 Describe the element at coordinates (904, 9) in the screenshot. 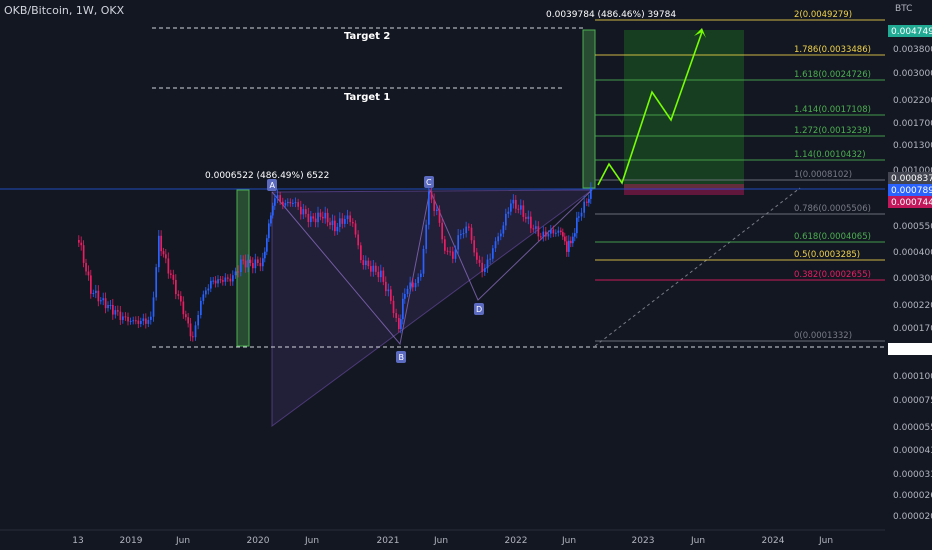

I see `currency-label: BTC` at that location.